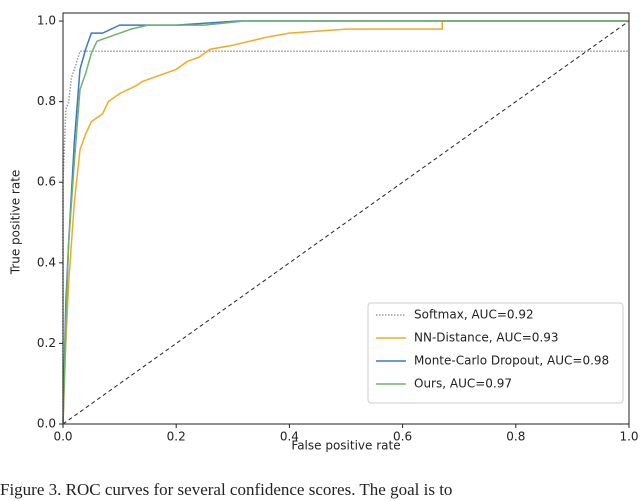 Image resolution: width=640 pixels, height=501 pixels. I want to click on x-tick-label: 0.8, so click(515, 437).